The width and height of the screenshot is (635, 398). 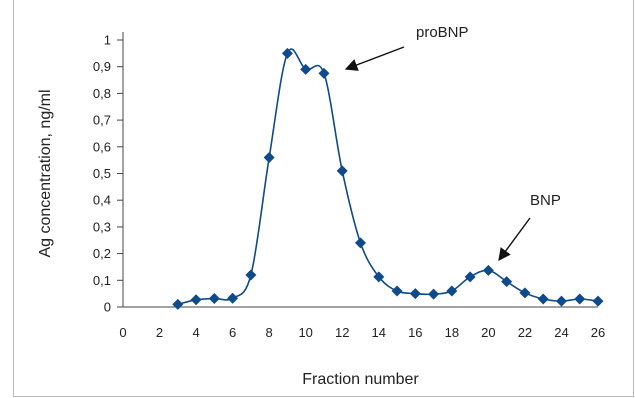 I want to click on x-tick-label: 6, so click(x=232, y=332).